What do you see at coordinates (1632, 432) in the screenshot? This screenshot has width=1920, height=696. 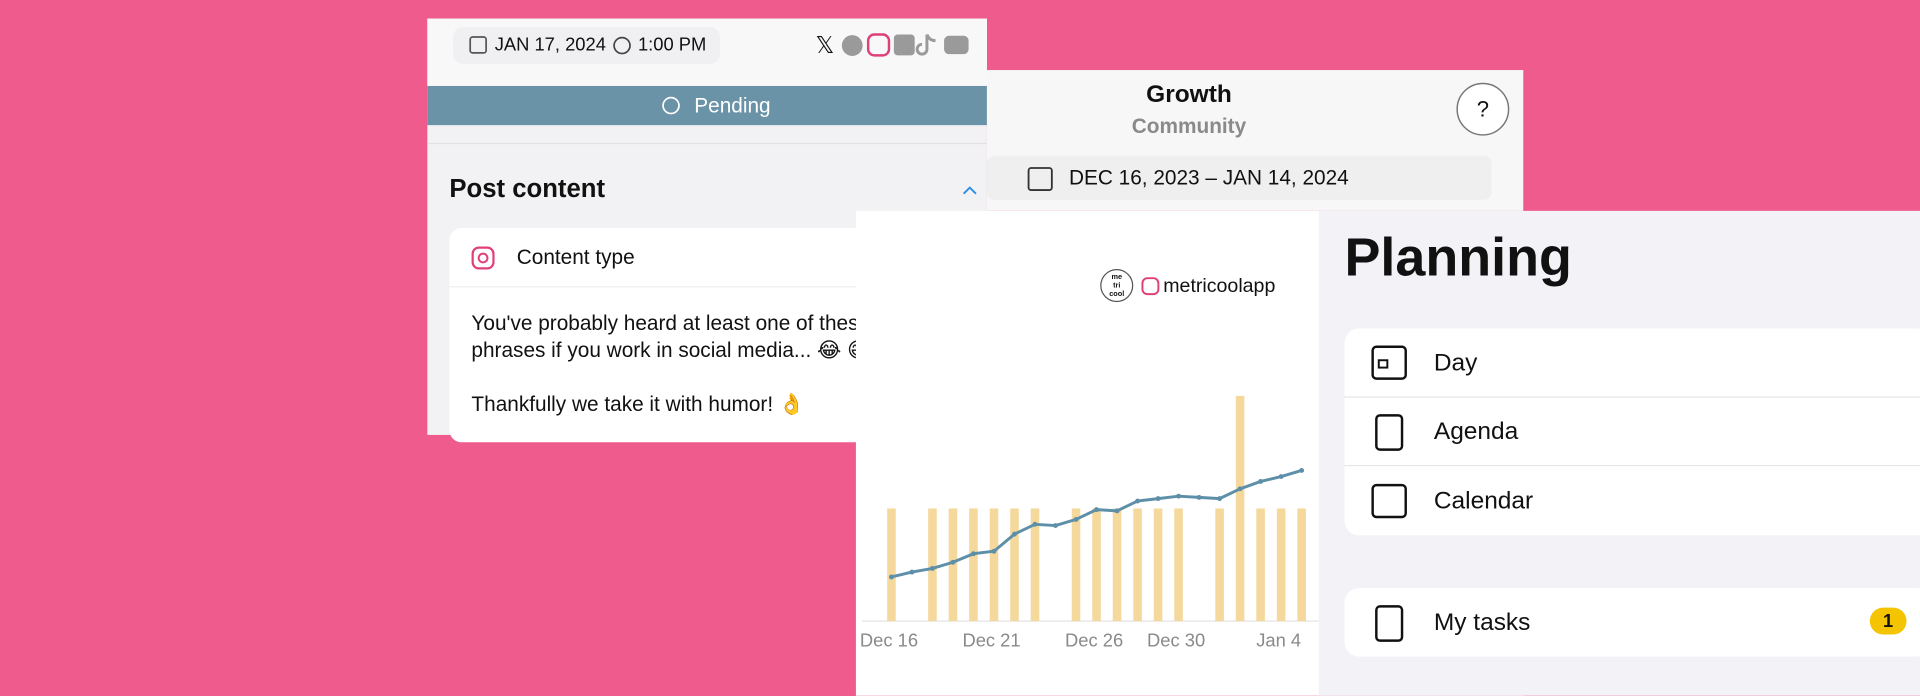 I see `menu-card` at bounding box center [1632, 432].